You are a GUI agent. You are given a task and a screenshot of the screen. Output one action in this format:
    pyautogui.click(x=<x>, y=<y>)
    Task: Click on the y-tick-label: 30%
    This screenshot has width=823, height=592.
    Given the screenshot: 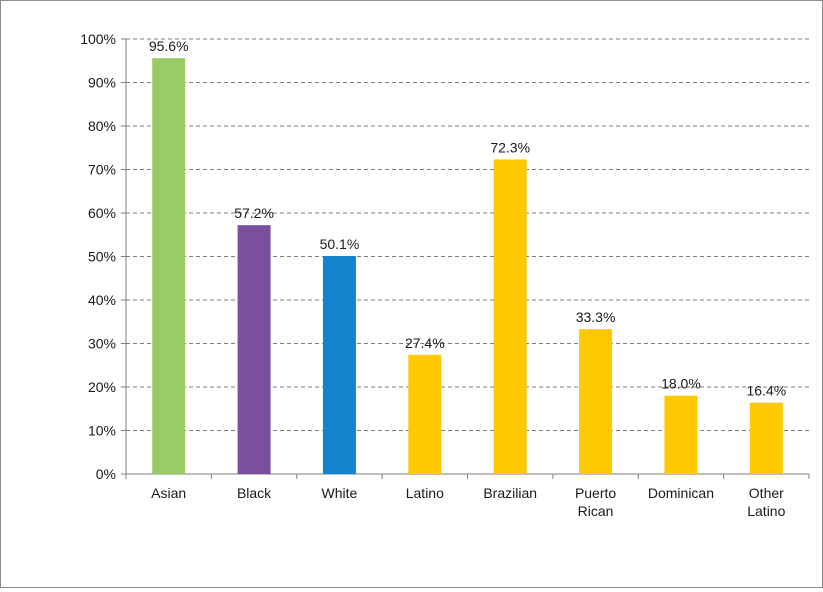 What is the action you would take?
    pyautogui.click(x=102, y=344)
    